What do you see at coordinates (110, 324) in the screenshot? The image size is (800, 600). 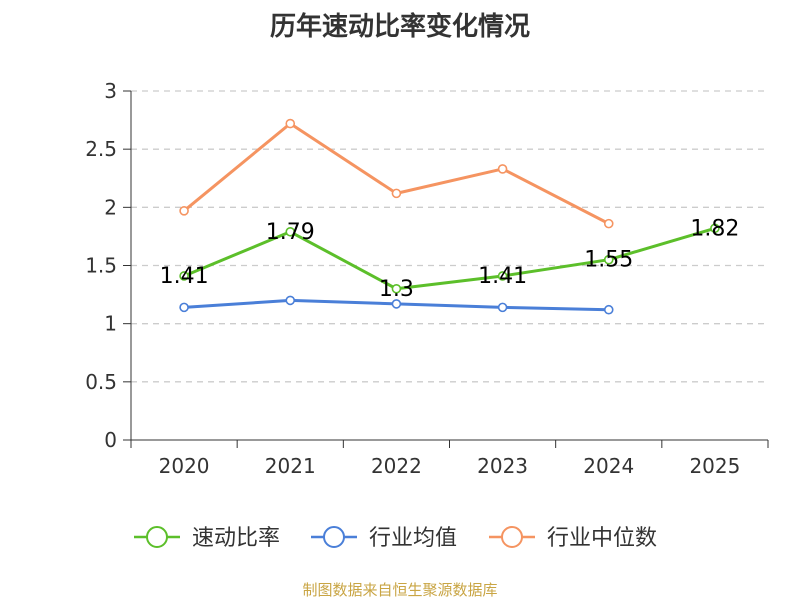 I see `y-tick-label: 1` at bounding box center [110, 324].